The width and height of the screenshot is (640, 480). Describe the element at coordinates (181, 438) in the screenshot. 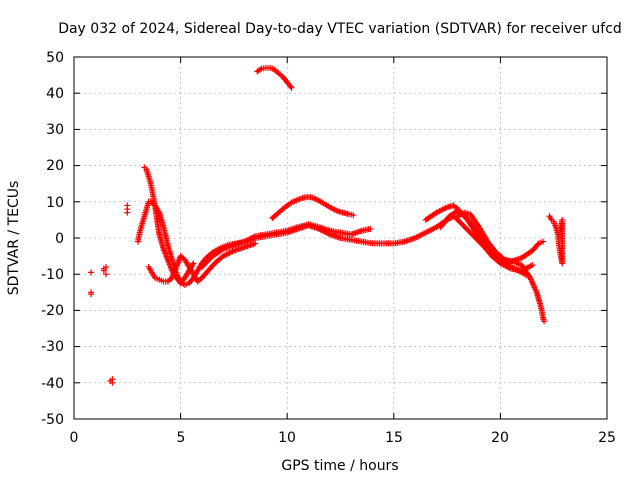

I see `x-tick-label: 5` at that location.